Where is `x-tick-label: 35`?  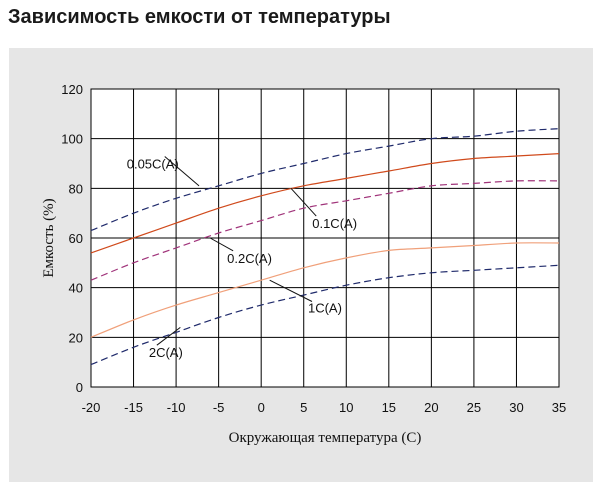
x-tick-label: 35 is located at coordinates (559, 407).